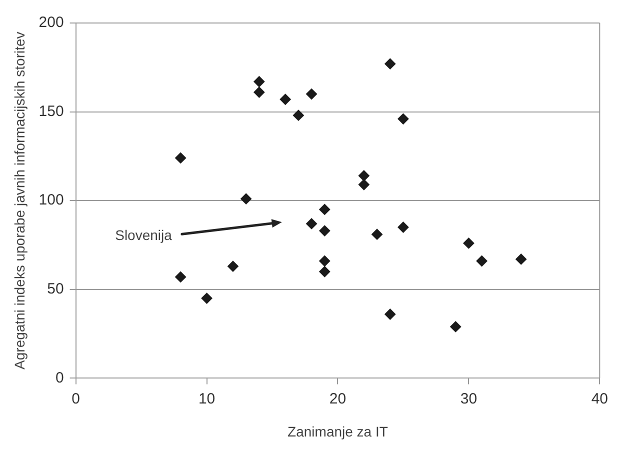 The height and width of the screenshot is (453, 622). What do you see at coordinates (19, 201) in the screenshot?
I see `y-axis-title: Agregatni indeks uporabe javnih informacijskih storitev` at bounding box center [19, 201].